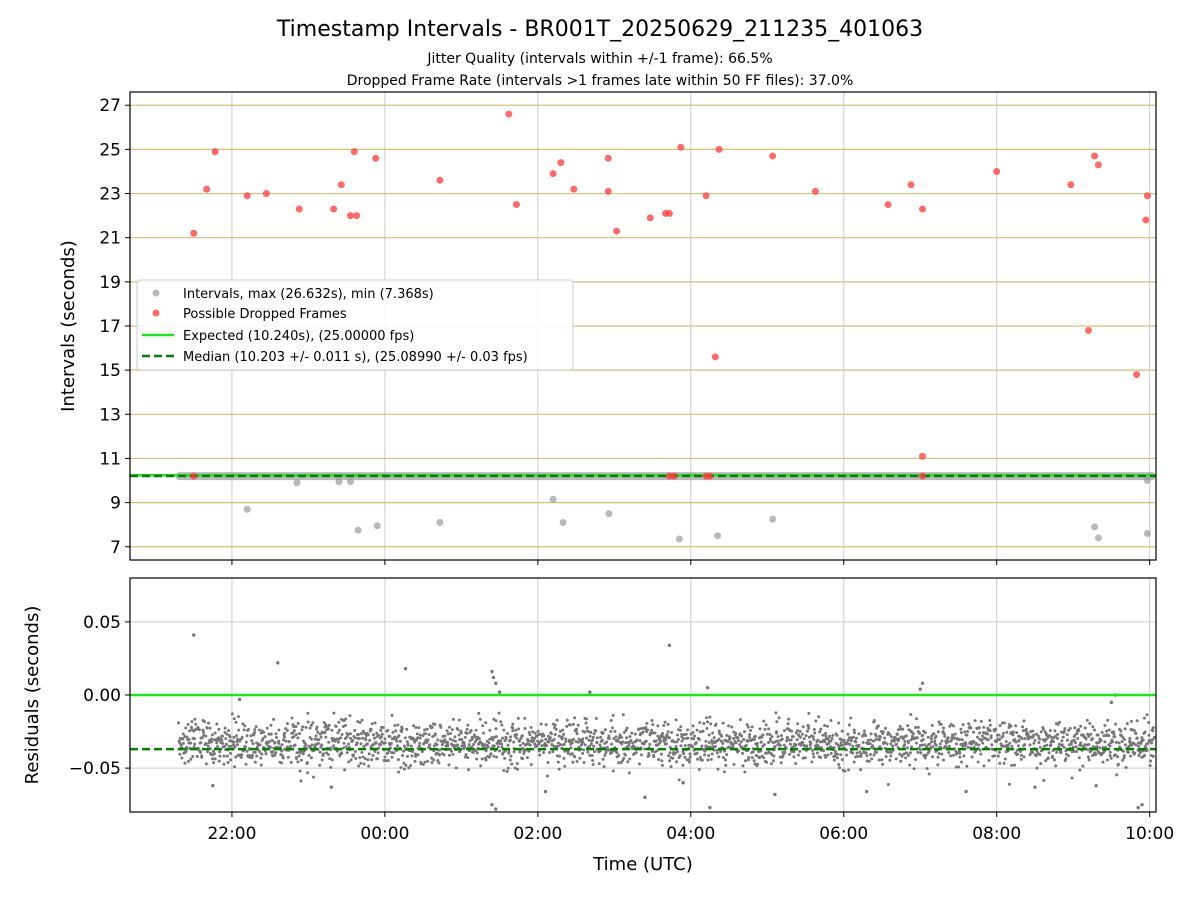 This screenshot has width=1200, height=904. What do you see at coordinates (156, 313) in the screenshot?
I see `legend-marker-dropped` at bounding box center [156, 313].